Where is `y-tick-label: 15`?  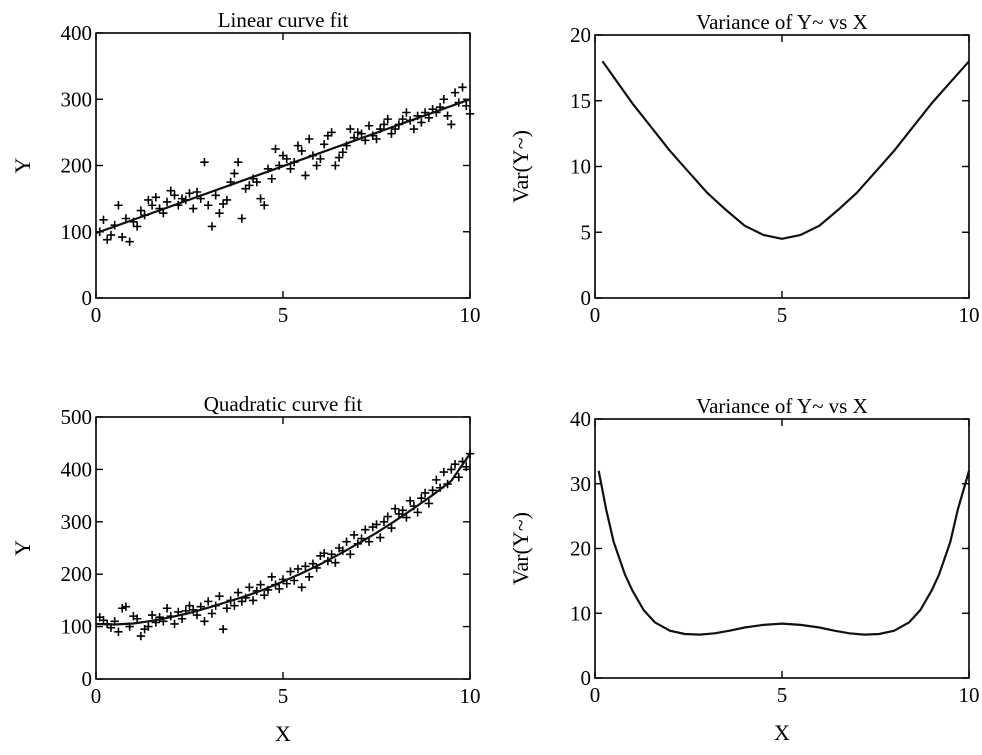 y-tick-label: 15 is located at coordinates (580, 101).